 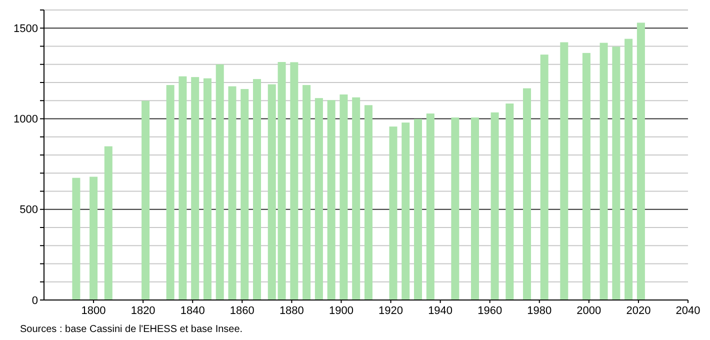 I want to click on x-tick-label: 1860, so click(x=242, y=311).